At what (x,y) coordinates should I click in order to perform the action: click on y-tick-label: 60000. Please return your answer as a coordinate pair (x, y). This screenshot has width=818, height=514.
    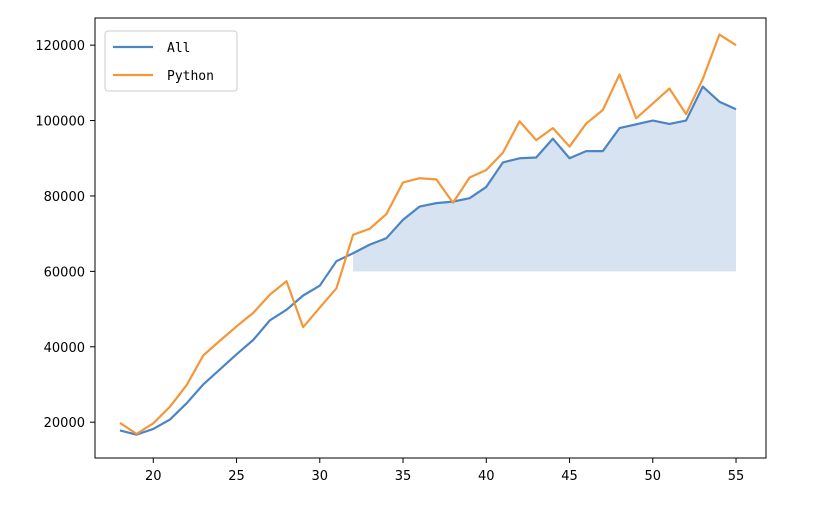
    Looking at the image, I should click on (64, 272).